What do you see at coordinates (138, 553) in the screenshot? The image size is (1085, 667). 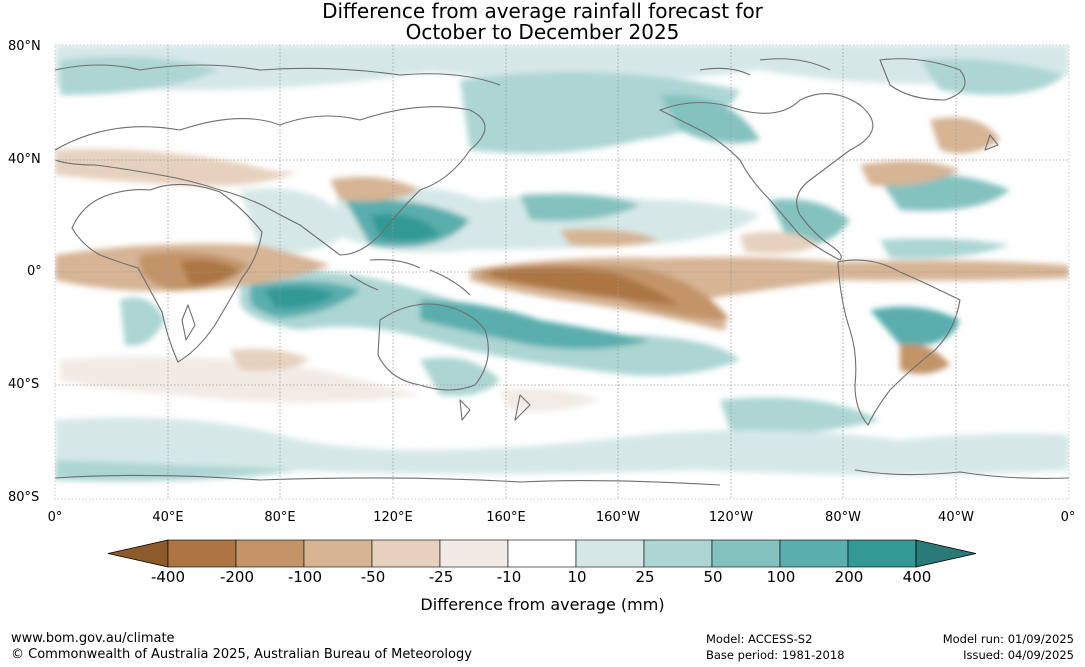 I see `colorbar-extend-low` at bounding box center [138, 553].